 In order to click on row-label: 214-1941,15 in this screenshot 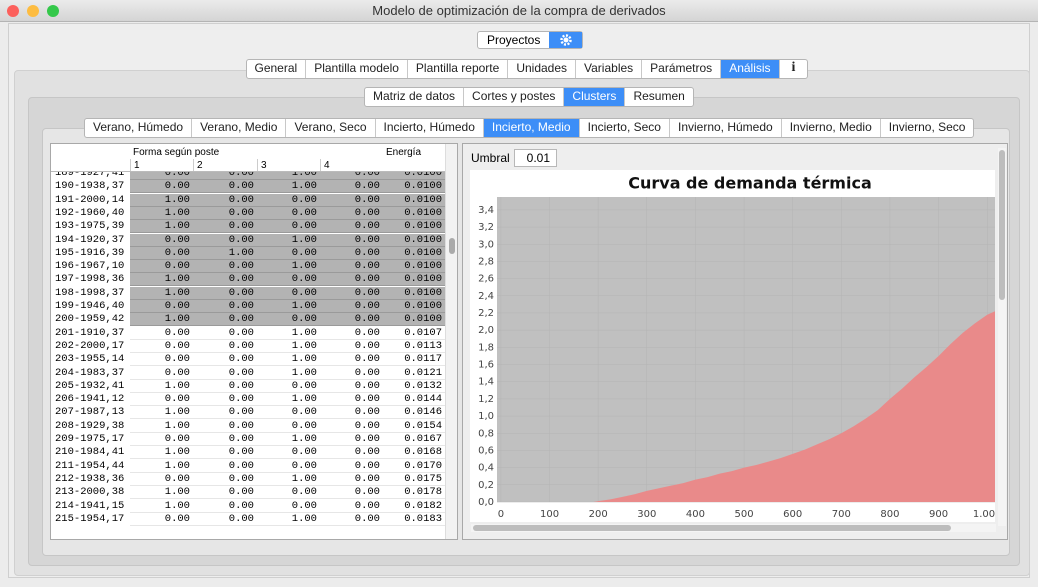, I will do `click(90, 505)`.